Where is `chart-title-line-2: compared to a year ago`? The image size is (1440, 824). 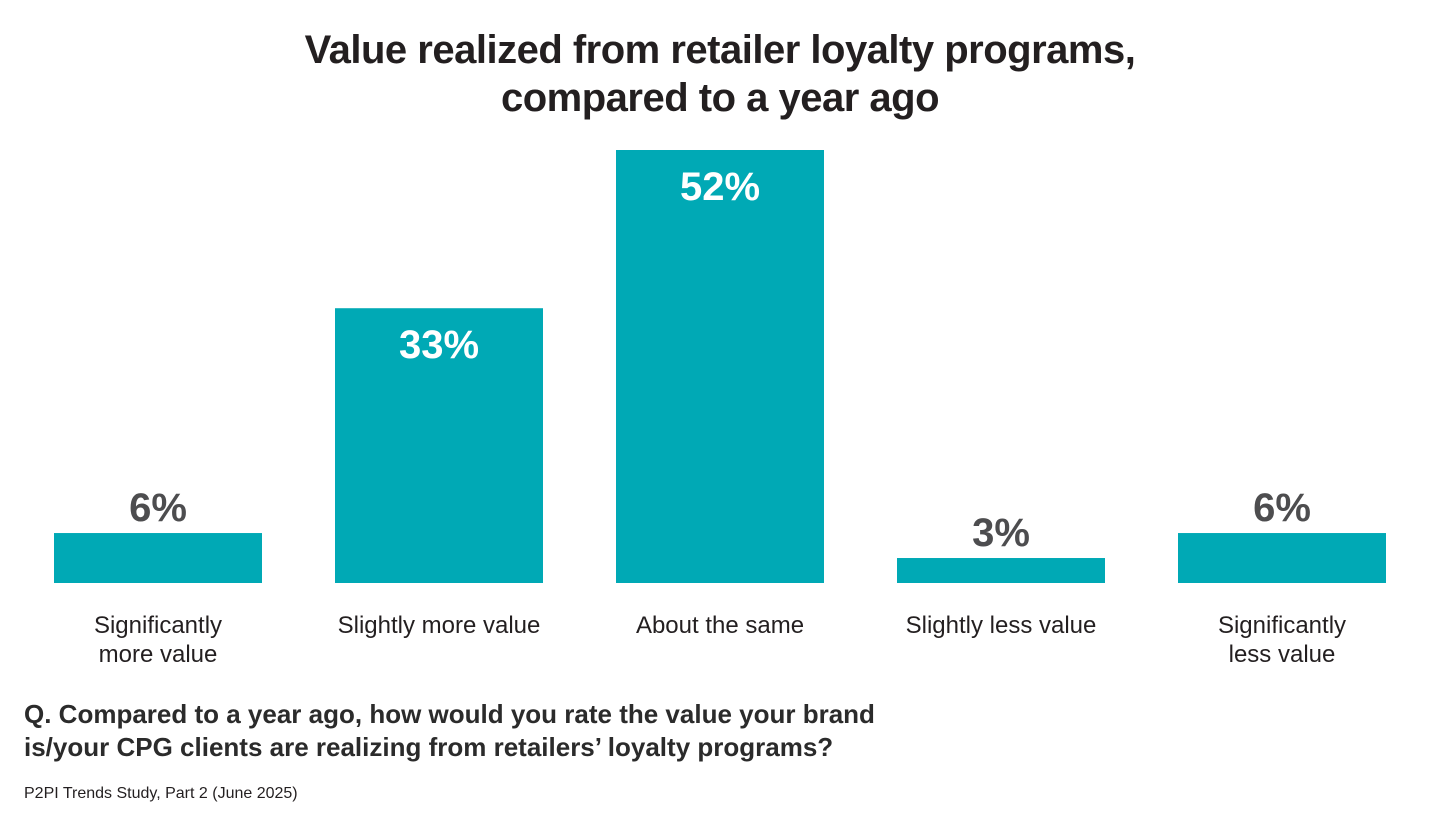
chart-title-line-2: compared to a year ago is located at coordinates (720, 98).